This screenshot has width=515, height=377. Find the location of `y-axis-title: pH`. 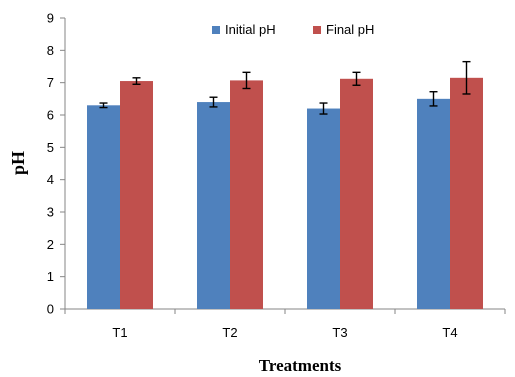

y-axis-title: pH is located at coordinates (18, 163).